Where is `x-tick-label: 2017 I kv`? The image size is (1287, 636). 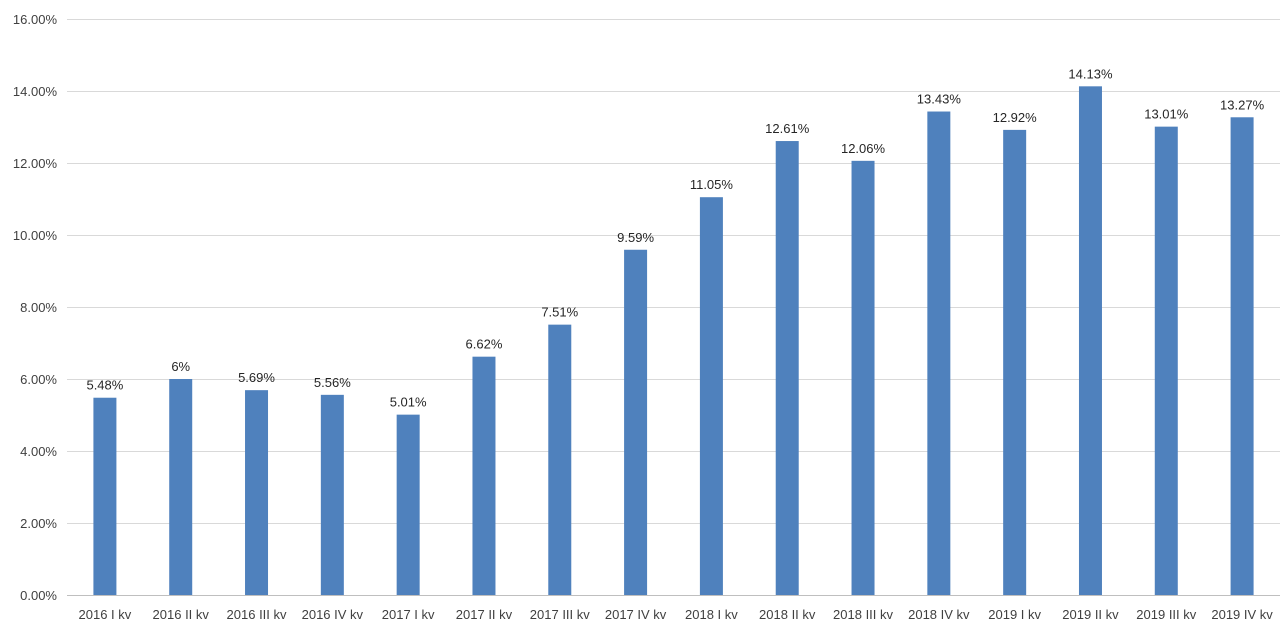
x-tick-label: 2017 I kv is located at coordinates (408, 614).